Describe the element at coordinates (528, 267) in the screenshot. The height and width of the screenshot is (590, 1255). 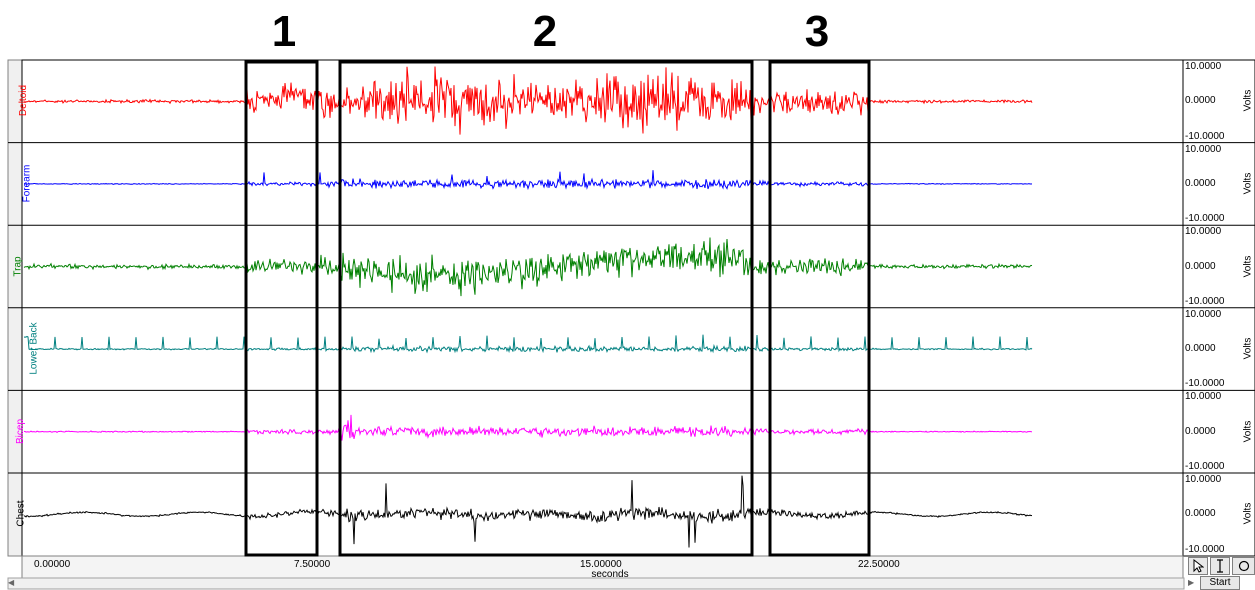
I see `trace-trap` at that location.